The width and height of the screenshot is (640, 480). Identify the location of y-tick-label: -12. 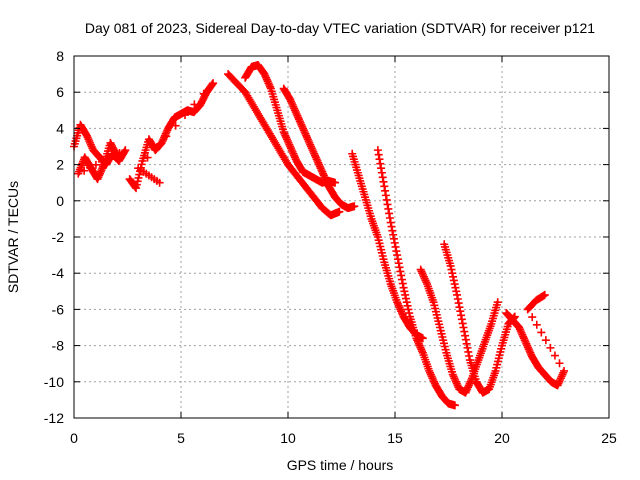
(54, 418).